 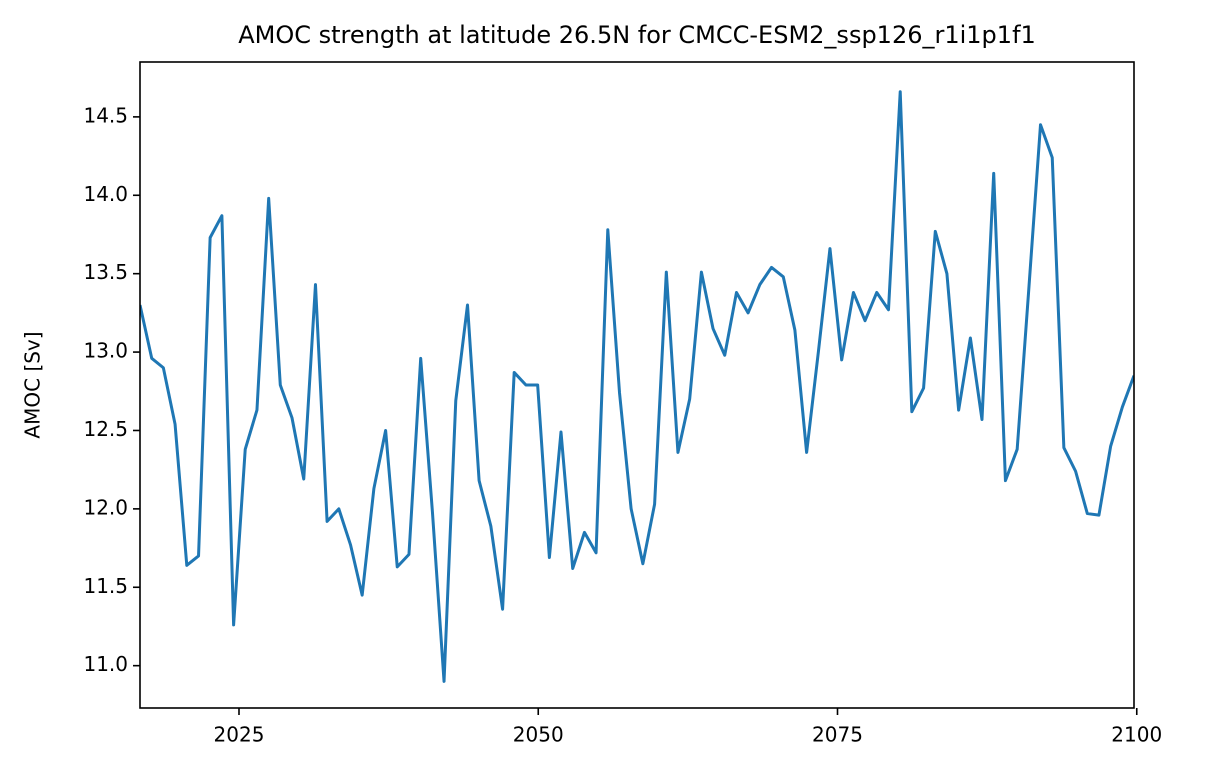 What do you see at coordinates (105, 194) in the screenshot?
I see `y-tick-label: 14.0` at bounding box center [105, 194].